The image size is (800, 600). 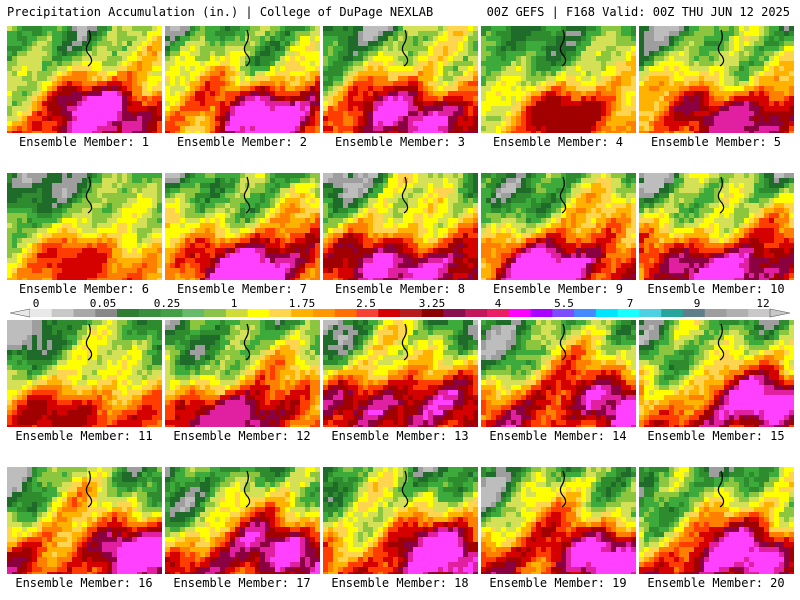 What do you see at coordinates (302, 303) in the screenshot?
I see `colorbar-tick-label: 1.75` at bounding box center [302, 303].